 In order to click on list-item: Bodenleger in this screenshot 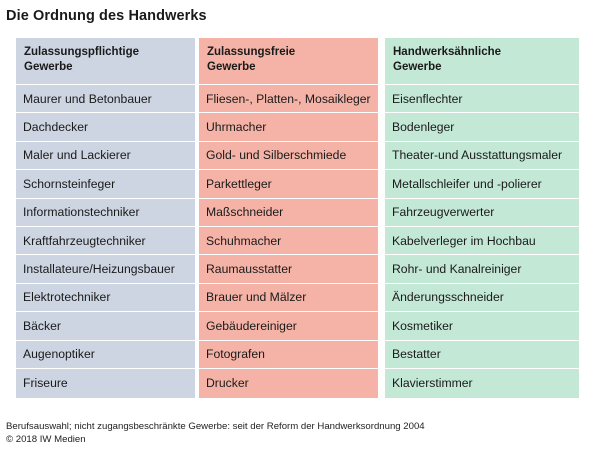, I will do `click(482, 126)`.